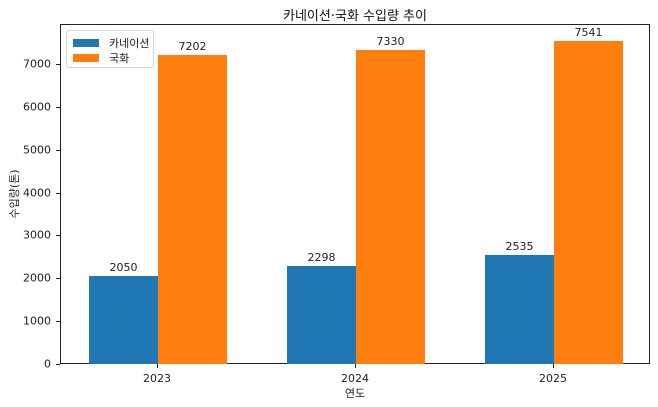  I want to click on bar-chrysanthemum-2025, so click(588, 202).